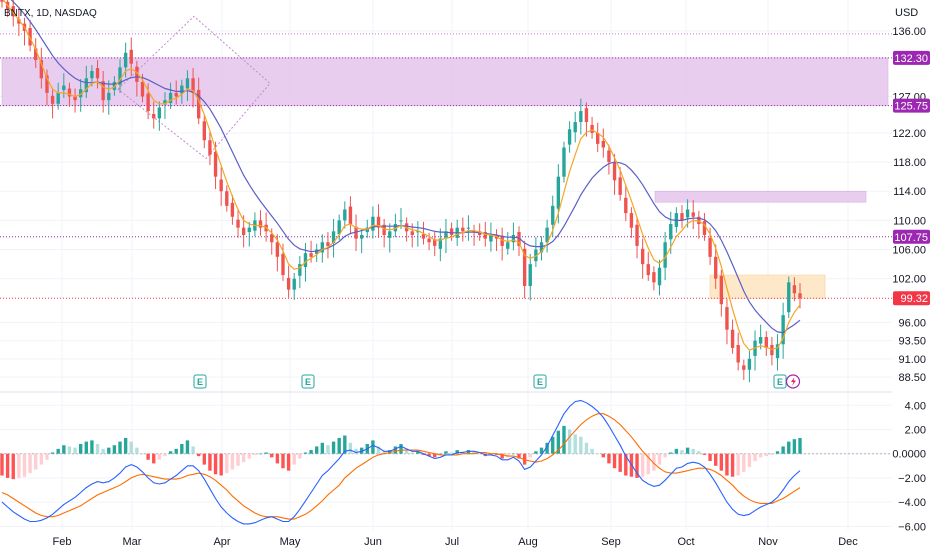  I want to click on price-tag-label: 125.75, so click(911, 107).